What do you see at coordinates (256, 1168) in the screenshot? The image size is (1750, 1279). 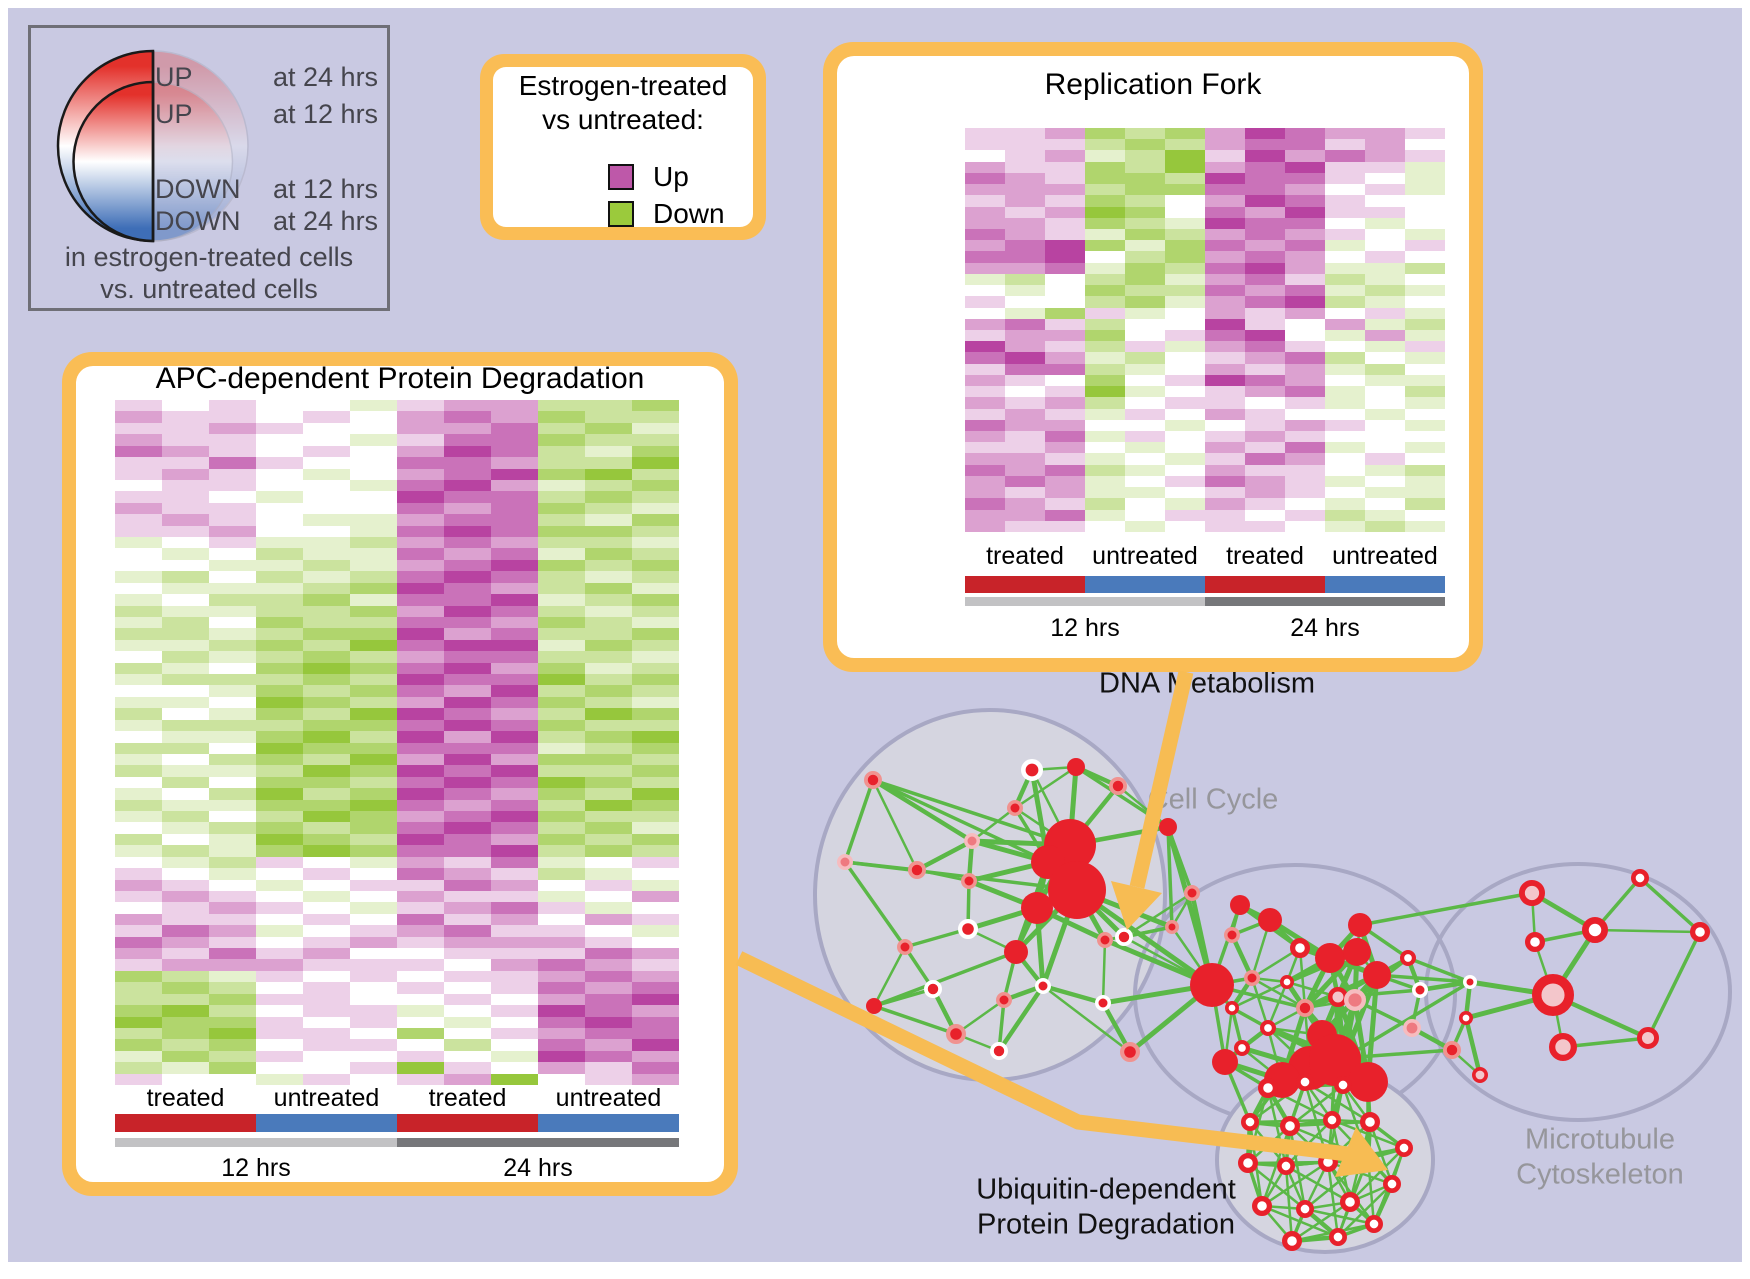 I see `timepoint-label: 12 hrs` at bounding box center [256, 1168].